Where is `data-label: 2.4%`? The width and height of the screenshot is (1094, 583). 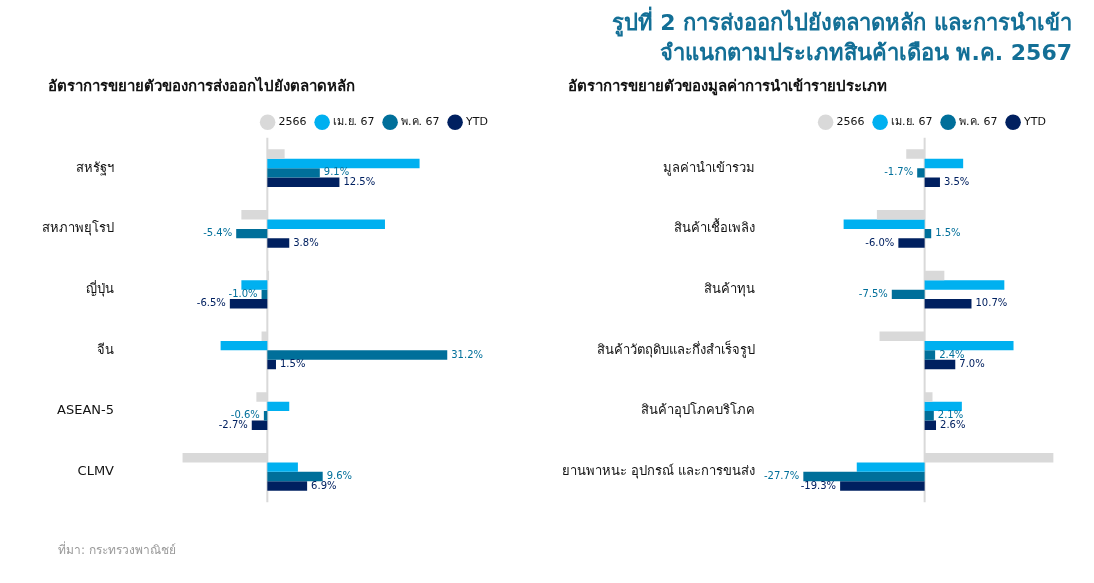 data-label: 2.4% is located at coordinates (952, 354).